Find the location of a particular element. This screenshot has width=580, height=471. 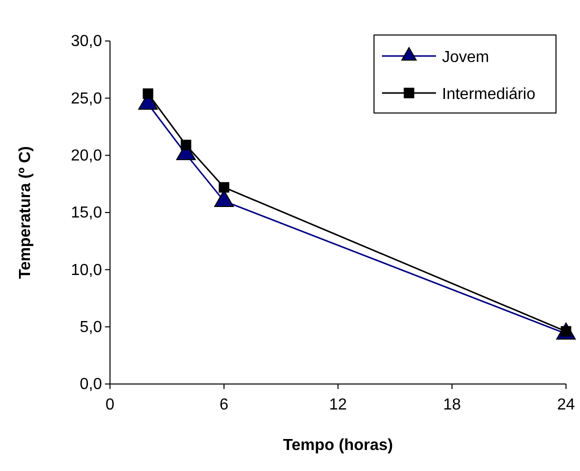

y-tick-label: 30,0 is located at coordinates (86, 41).